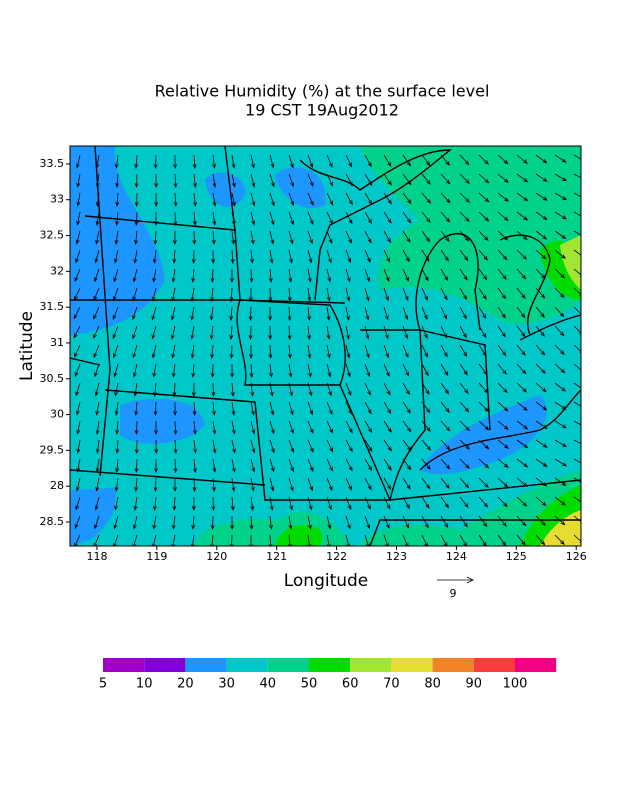 The width and height of the screenshot is (618, 800). What do you see at coordinates (52, 521) in the screenshot?
I see `y-tick-label: 28.5` at bounding box center [52, 521].